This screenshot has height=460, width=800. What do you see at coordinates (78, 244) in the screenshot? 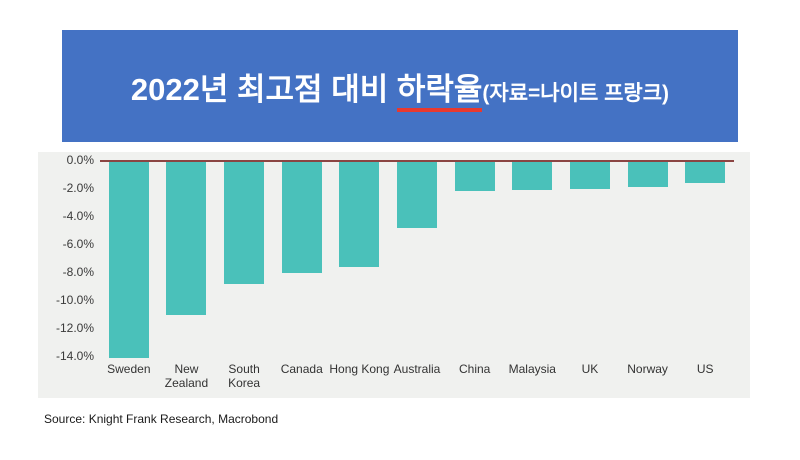
I see `y-tick-label: -6.0%` at bounding box center [78, 244].